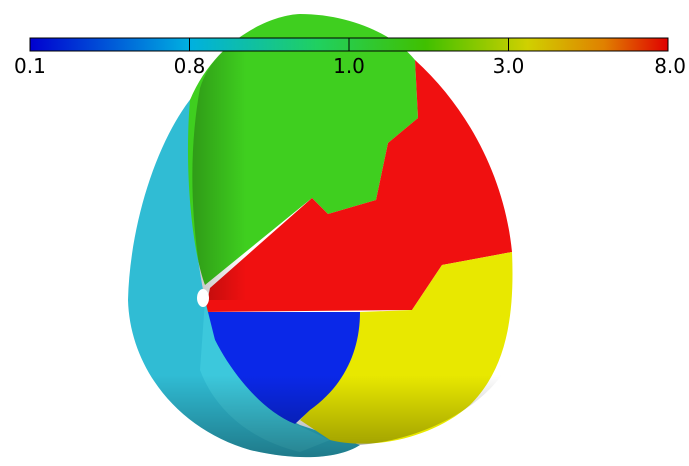 This screenshot has height=466, width=689. What do you see at coordinates (349, 66) in the screenshot?
I see `tick-label: 1.0` at bounding box center [349, 66].